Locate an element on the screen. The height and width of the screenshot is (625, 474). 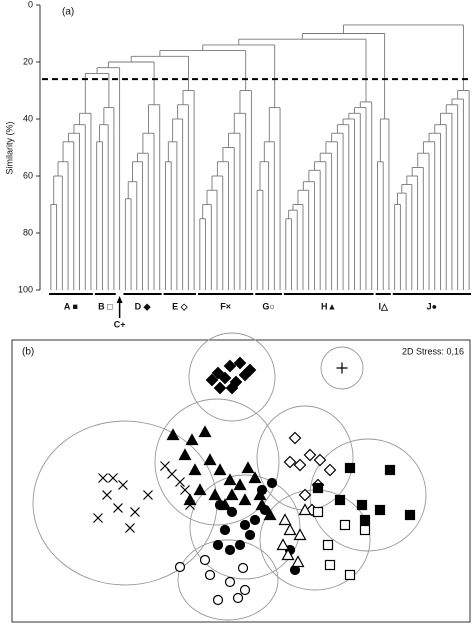
group-label: E ◇ is located at coordinates (180, 306).